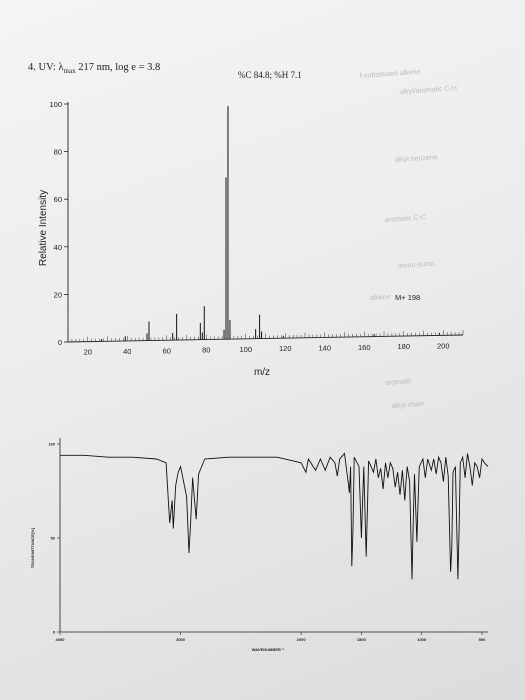  What do you see at coordinates (46, 67) in the screenshot?
I see `uv-prefix: 4. UV: λ` at bounding box center [46, 67].